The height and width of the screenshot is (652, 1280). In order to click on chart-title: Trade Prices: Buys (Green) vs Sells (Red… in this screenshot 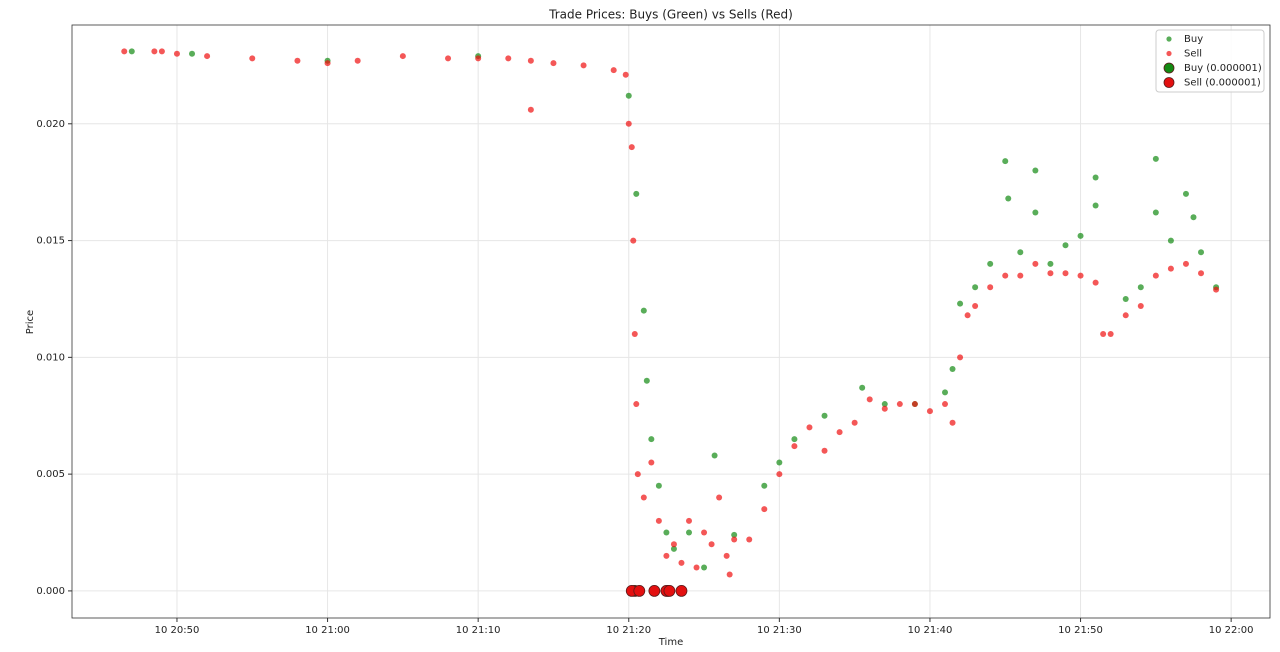, I will do `click(670, 15)`.